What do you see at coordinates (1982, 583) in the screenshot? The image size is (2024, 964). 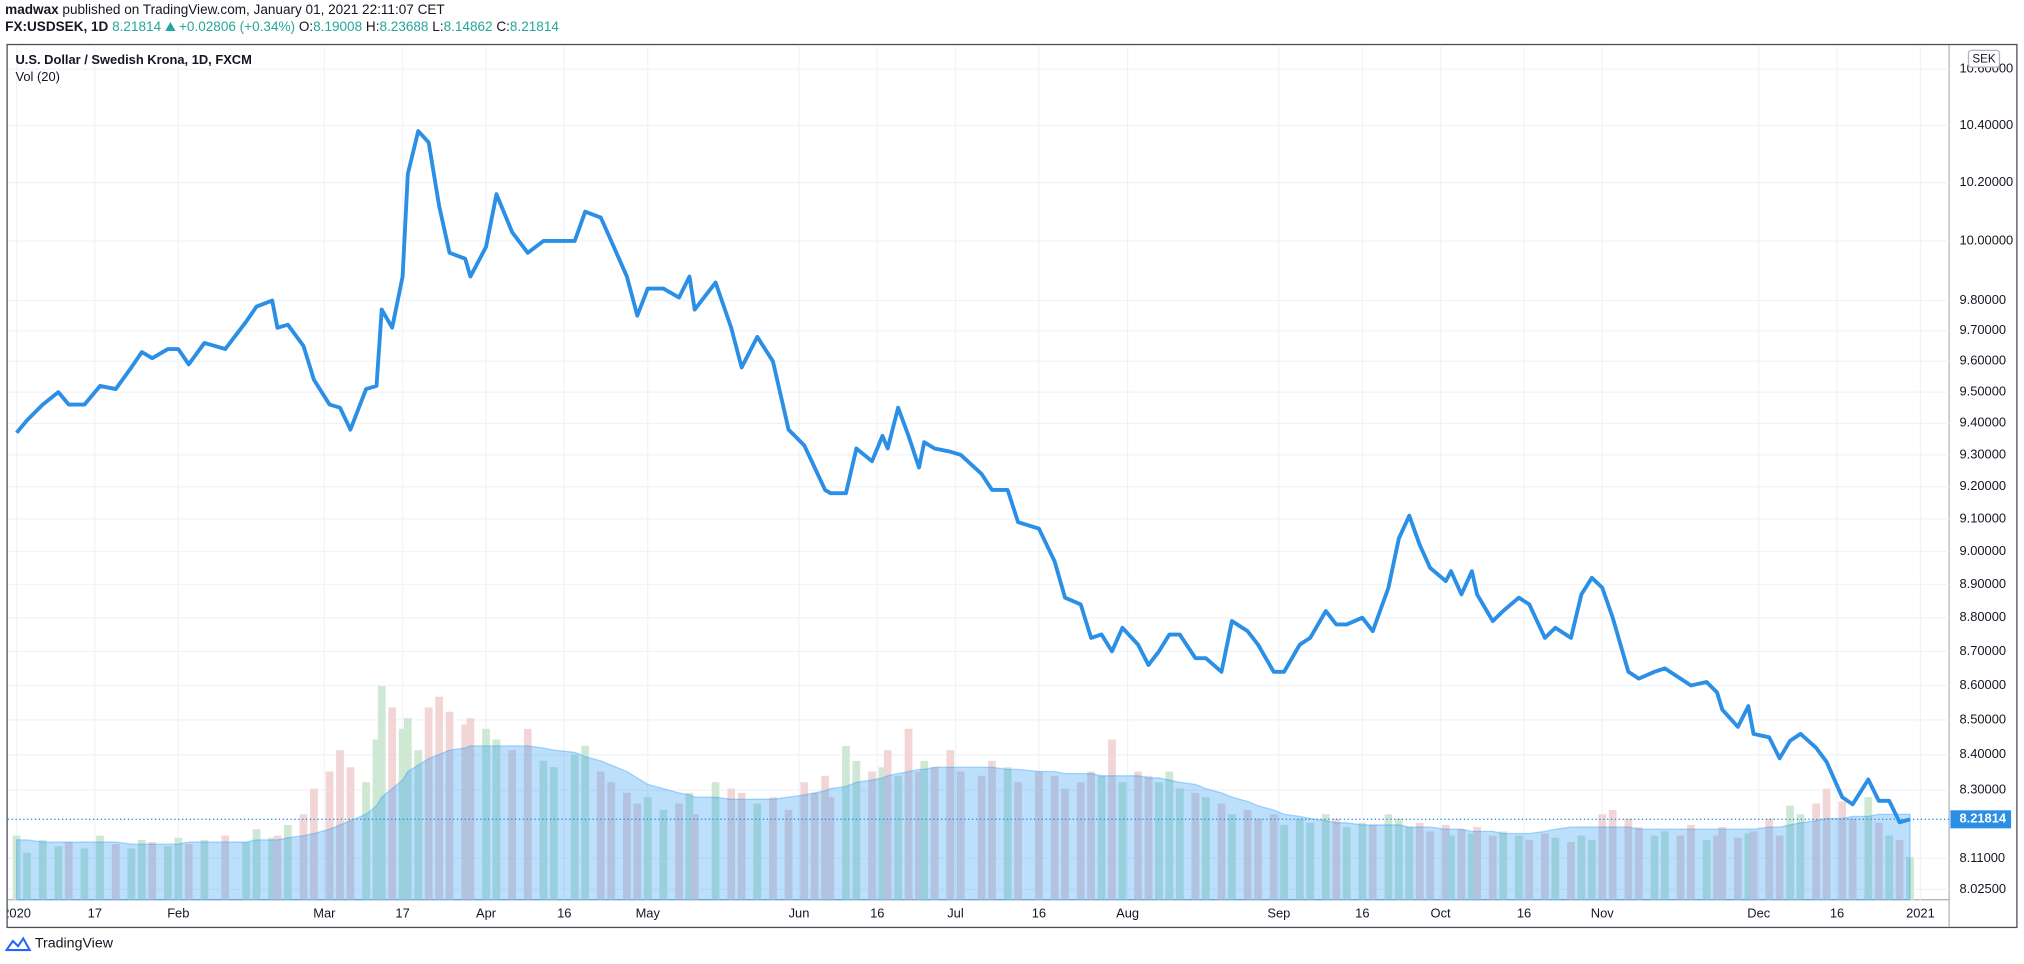 I see `y-tick-label: 8.90000` at bounding box center [1982, 583].